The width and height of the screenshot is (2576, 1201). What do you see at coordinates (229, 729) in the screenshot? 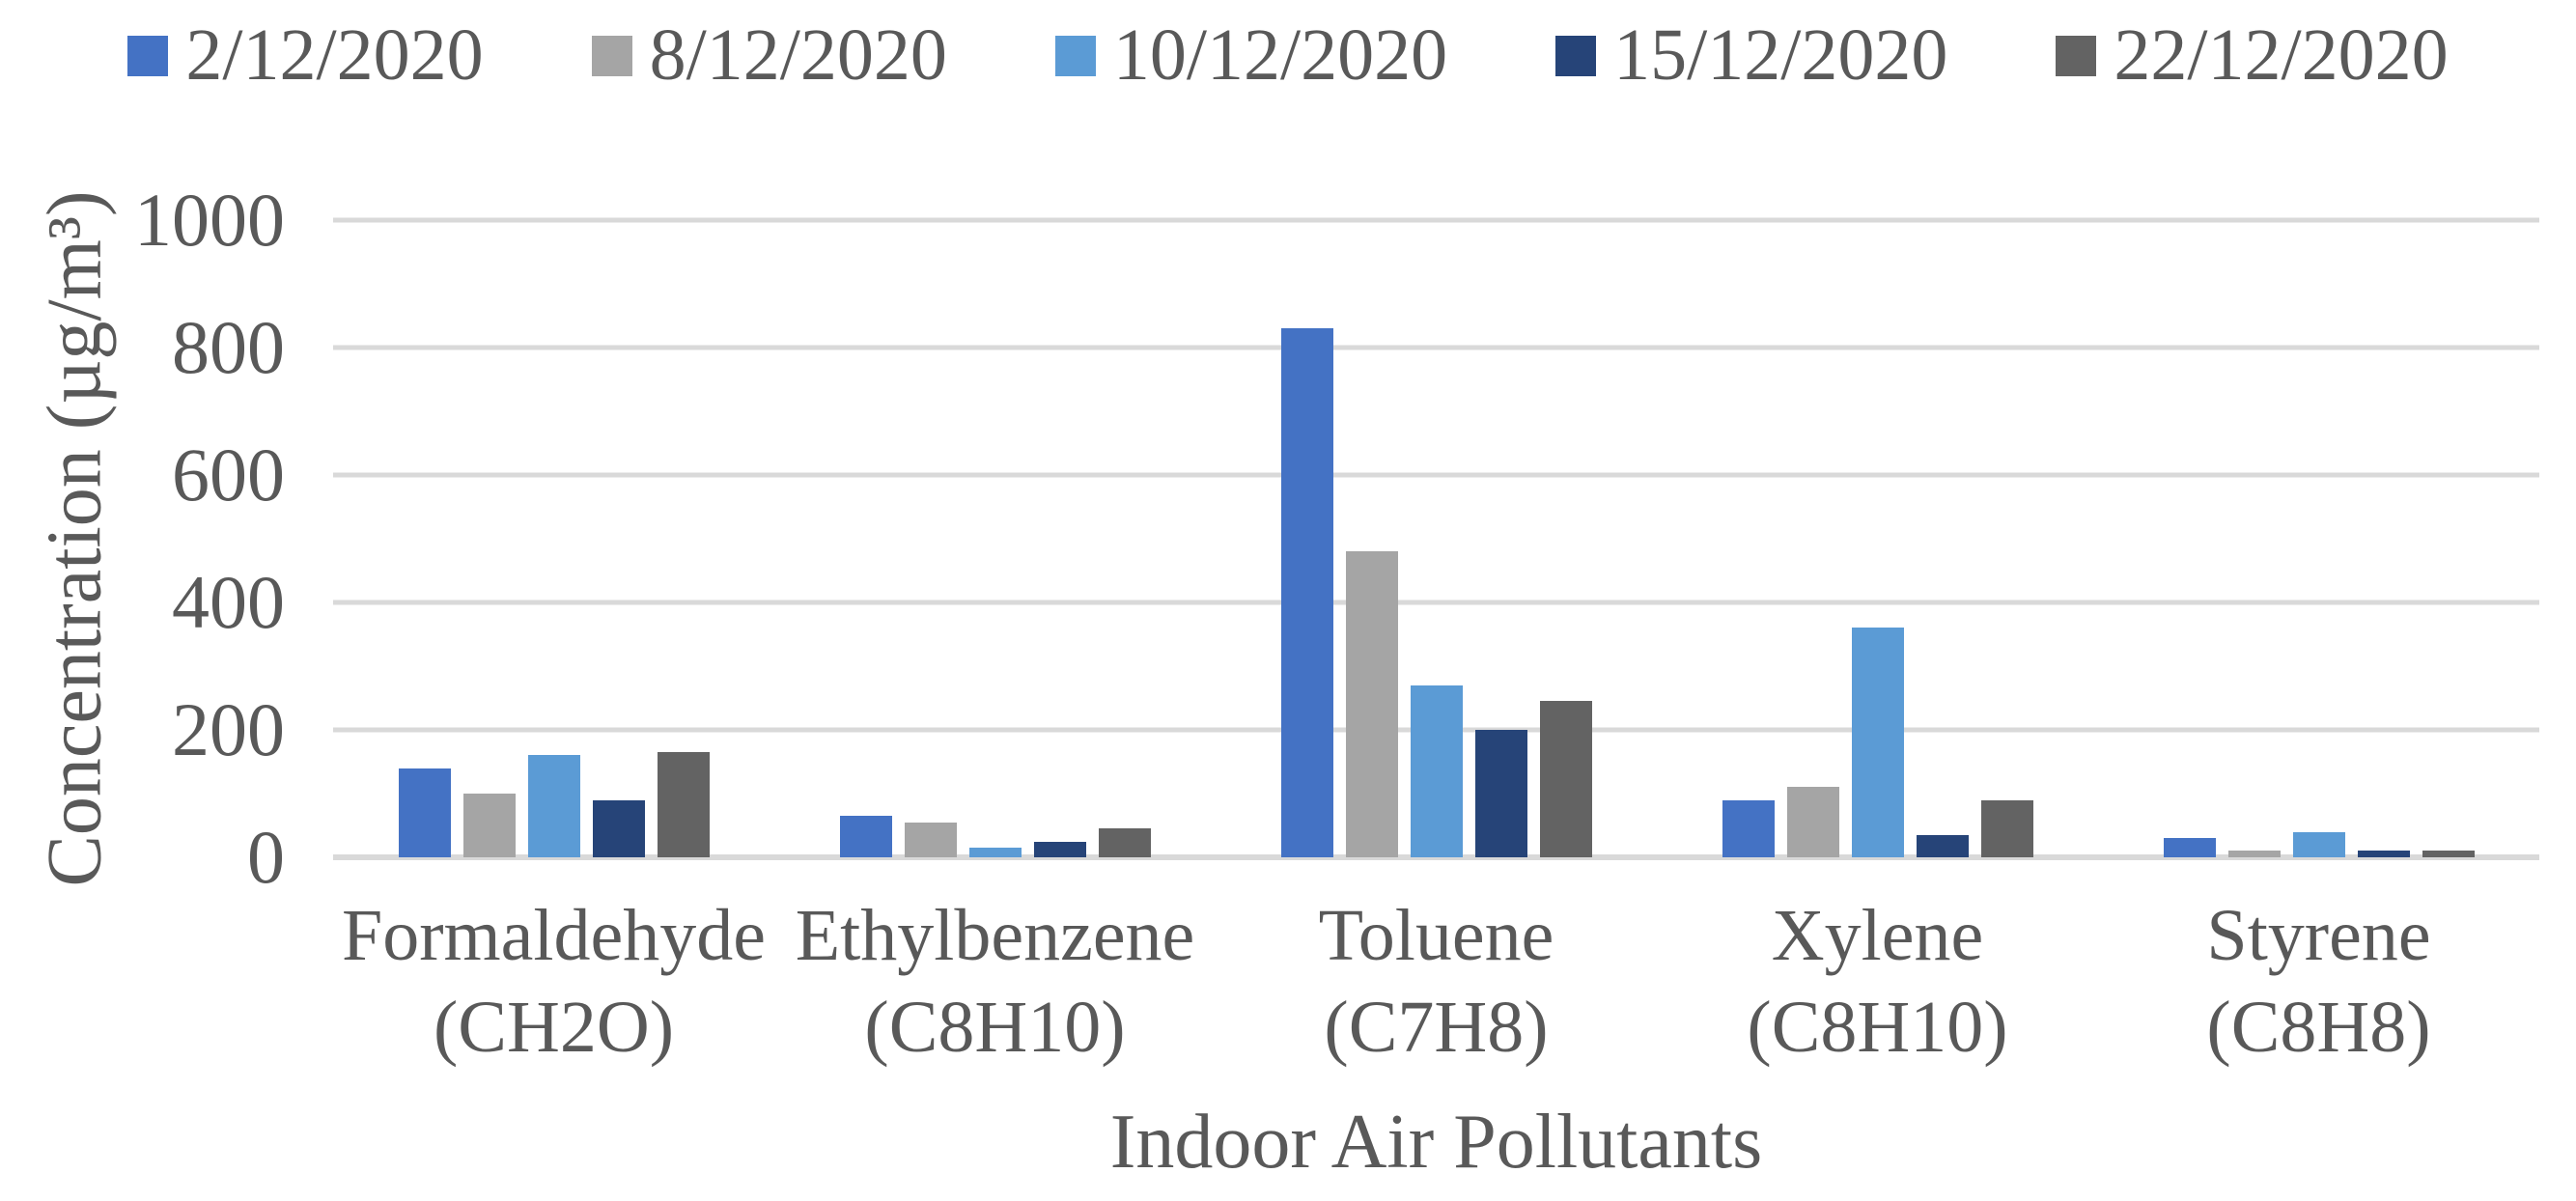
I see `y-tick-label: 200` at bounding box center [229, 729].